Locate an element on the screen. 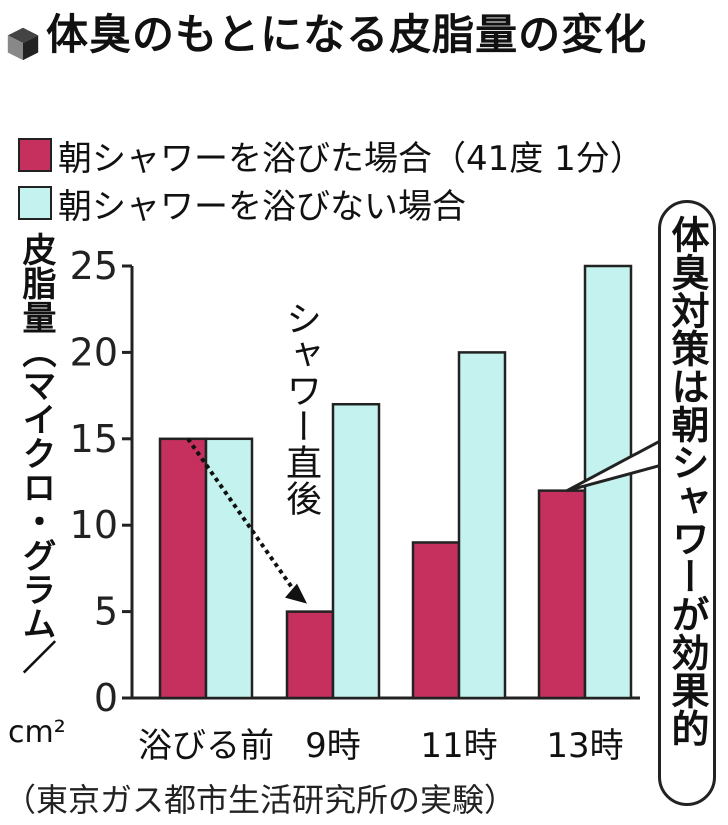 The height and width of the screenshot is (825, 728). callout-text: 体臭対策は朝シャワーが効果的 is located at coordinates (687, 481).